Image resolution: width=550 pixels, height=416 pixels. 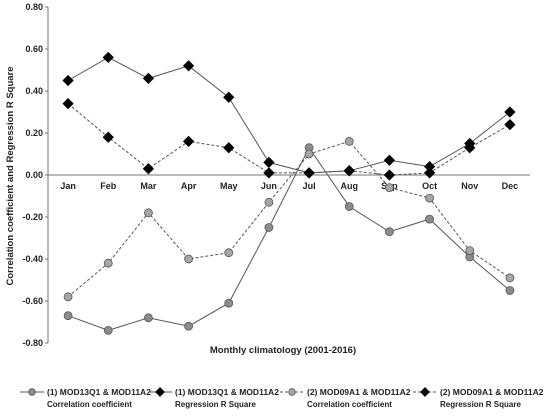 What do you see at coordinates (510, 186) in the screenshot?
I see `x-tick-label: Dec` at bounding box center [510, 186].